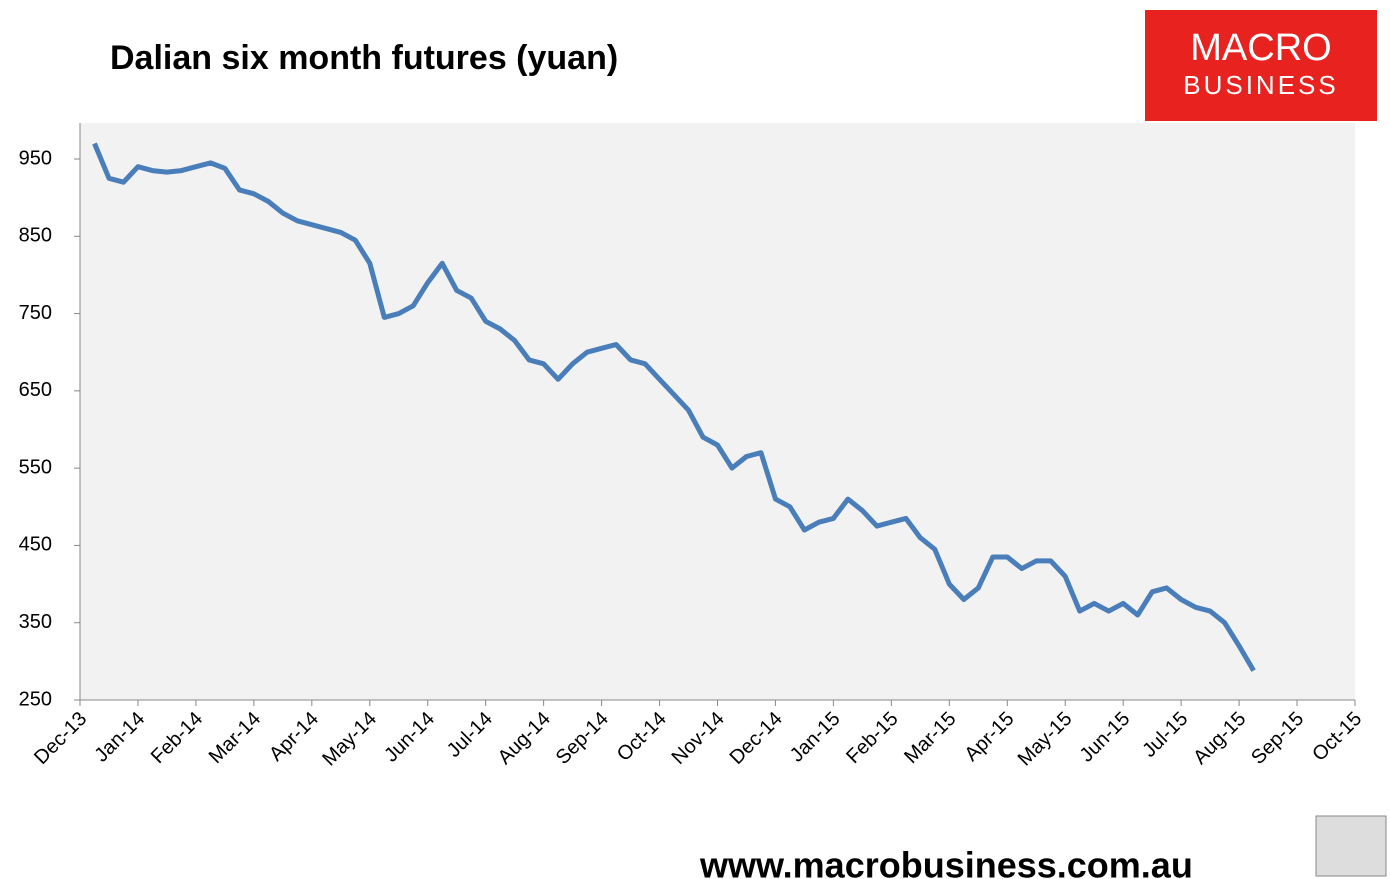  I want to click on x-tick-label: Jul-15, so click(1165, 735).